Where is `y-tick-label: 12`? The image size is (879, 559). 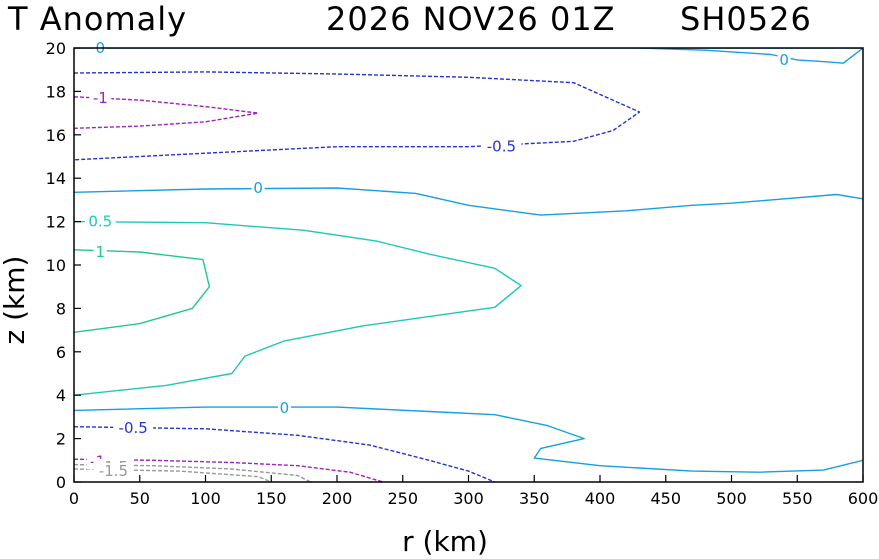
y-tick-label: 12 is located at coordinates (56, 222).